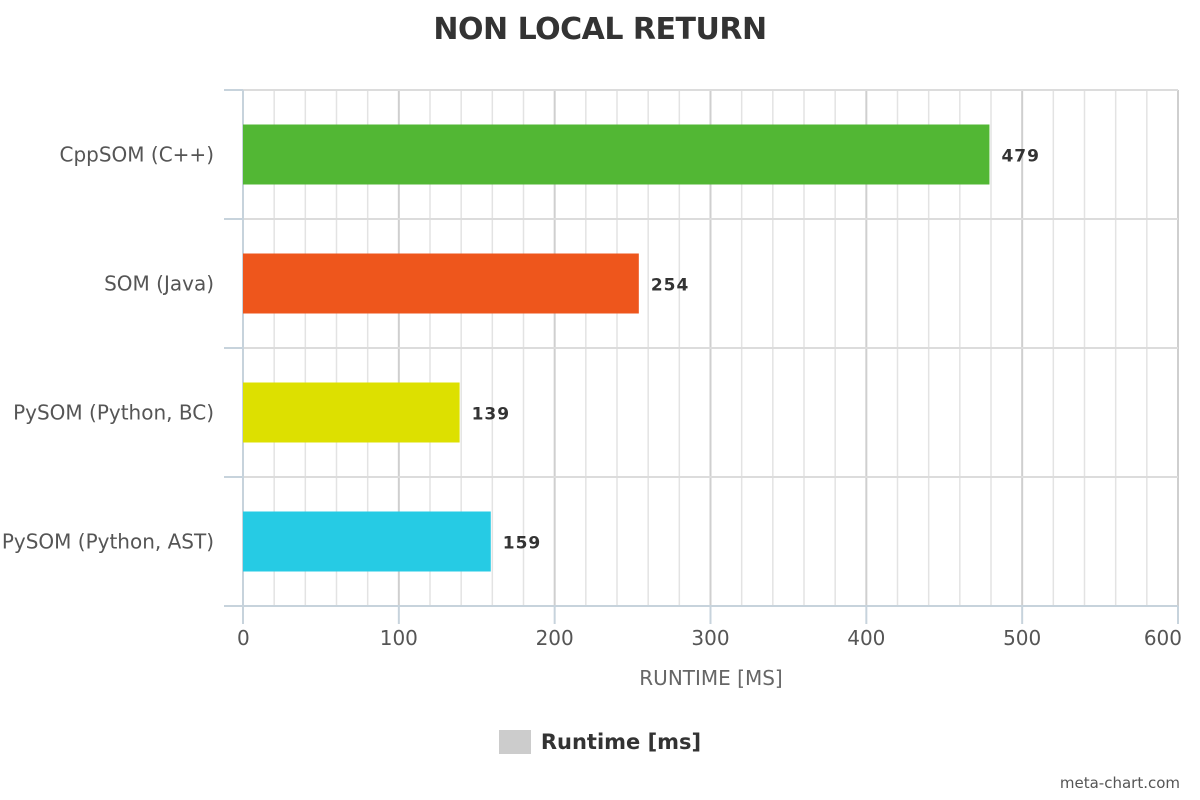  What do you see at coordinates (1020, 157) in the screenshot?
I see `value-label: 479` at bounding box center [1020, 157].